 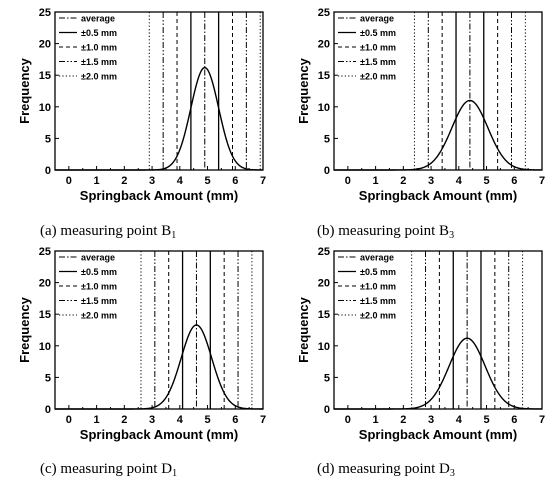 I want to click on panel-caption: (b) measuring point B3, so click(x=385, y=232).